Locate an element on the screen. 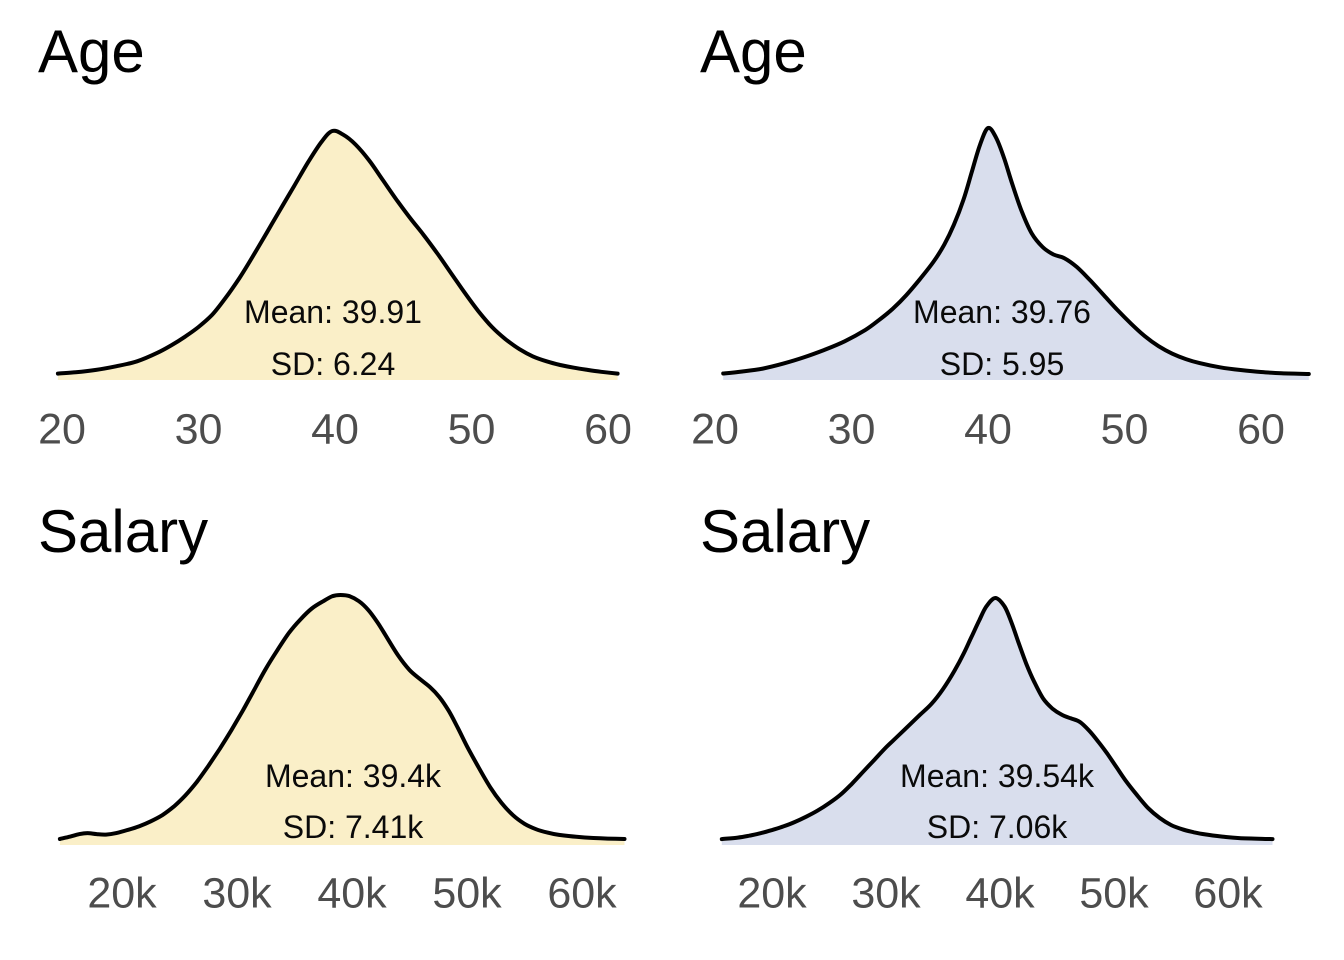  mean-annotation: Mean: 39.54k is located at coordinates (997, 776).